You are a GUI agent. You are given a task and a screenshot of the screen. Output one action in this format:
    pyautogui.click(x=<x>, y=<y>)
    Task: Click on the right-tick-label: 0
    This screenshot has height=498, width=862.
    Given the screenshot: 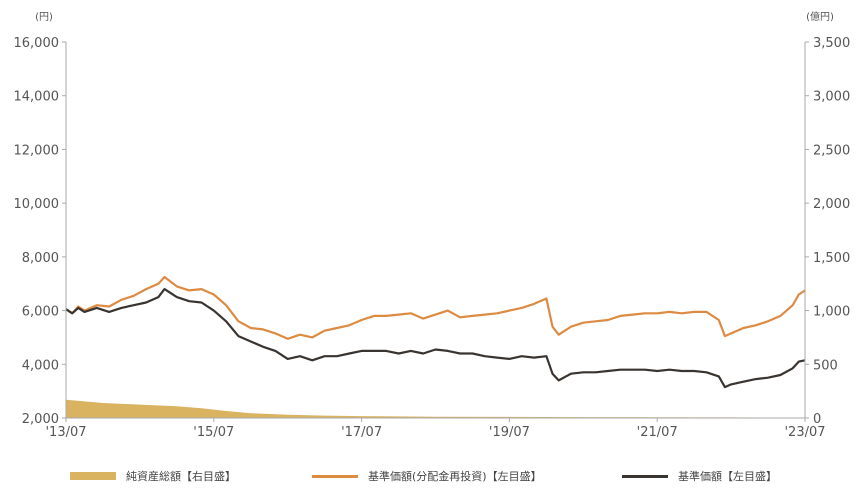 What is the action you would take?
    pyautogui.click(x=817, y=419)
    